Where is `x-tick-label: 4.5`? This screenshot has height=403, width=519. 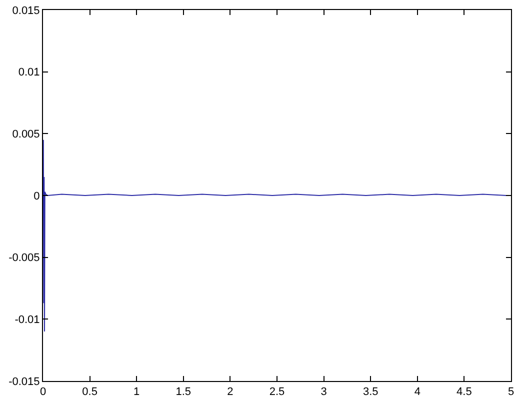
x-tick-label: 4.5 is located at coordinates (464, 392).